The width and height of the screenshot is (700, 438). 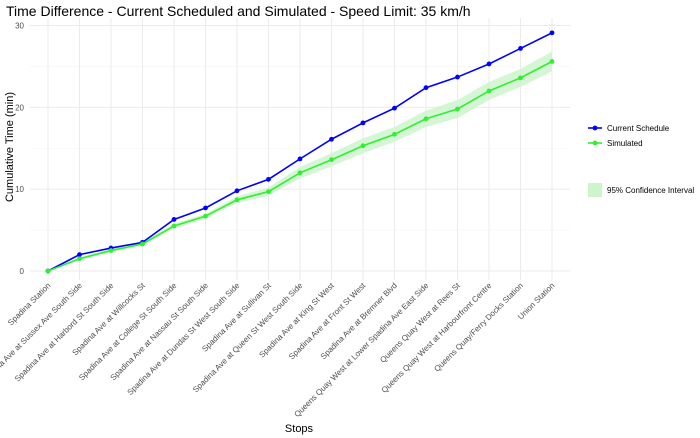 I want to click on legend-marker-simulated, so click(x=595, y=143).